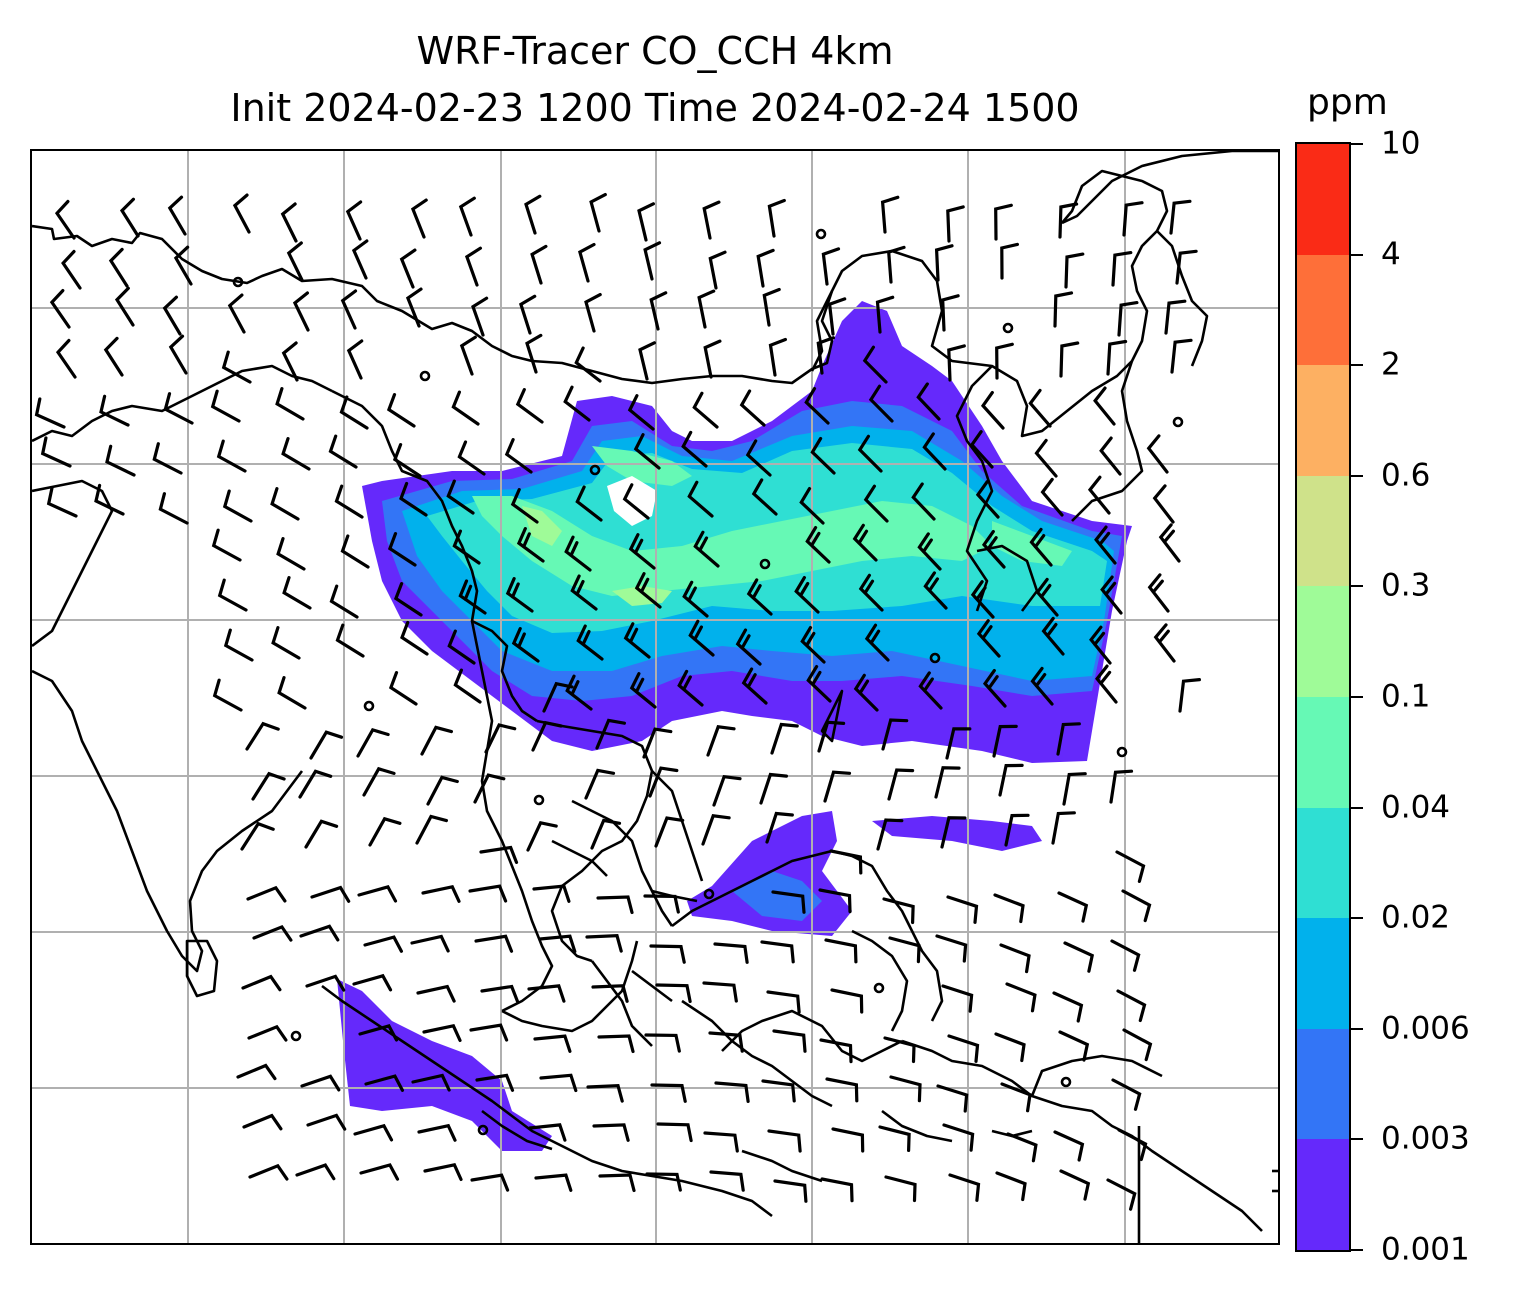  What do you see at coordinates (957, 833) in the screenshot?
I see `tracer-level-1-east` at bounding box center [957, 833].